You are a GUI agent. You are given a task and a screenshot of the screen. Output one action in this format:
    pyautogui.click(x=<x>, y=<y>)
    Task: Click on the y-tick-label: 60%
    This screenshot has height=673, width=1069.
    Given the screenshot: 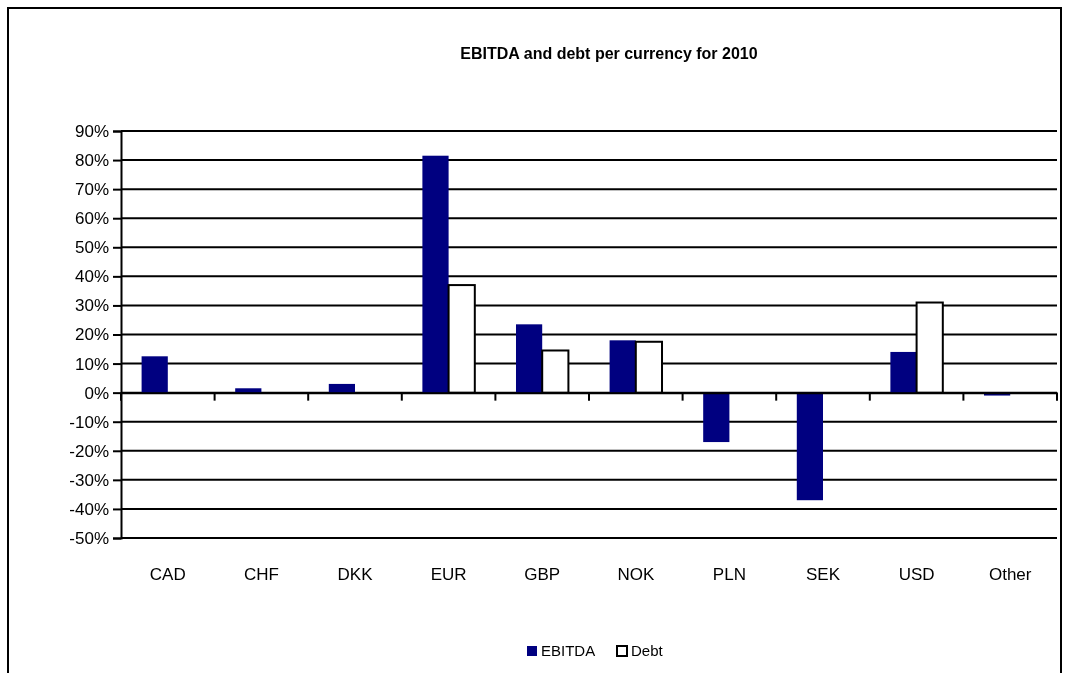 What is the action you would take?
    pyautogui.click(x=91, y=219)
    